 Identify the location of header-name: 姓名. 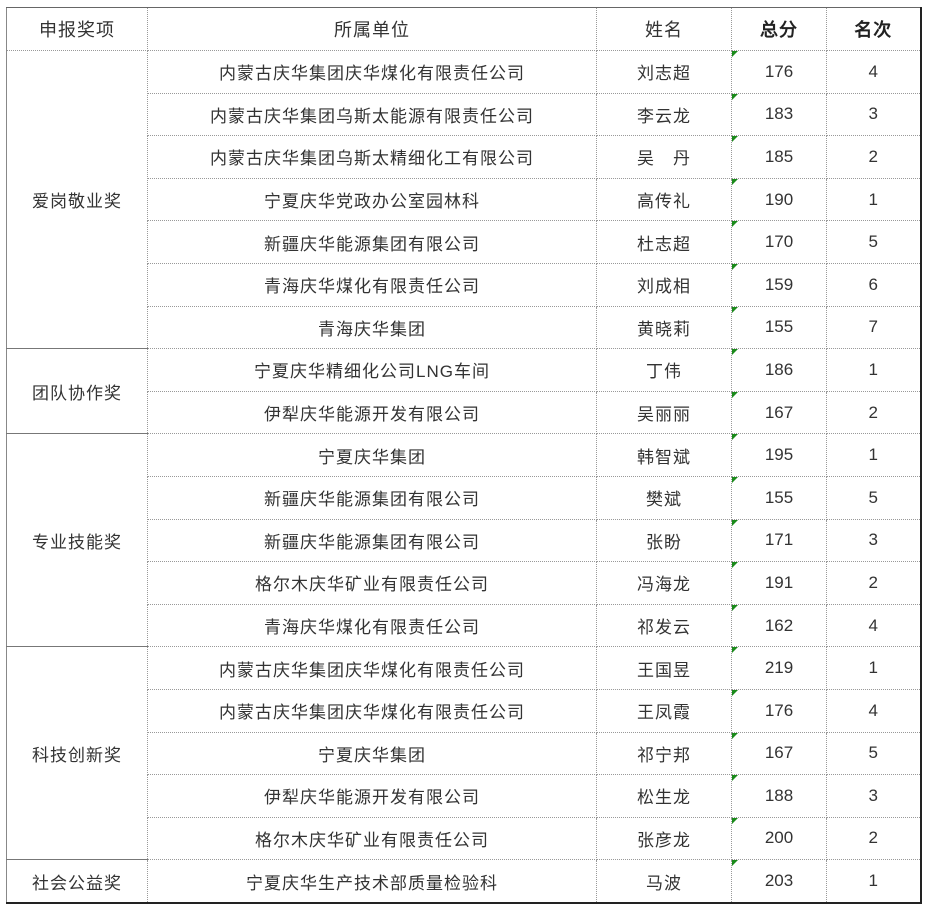
(664, 29).